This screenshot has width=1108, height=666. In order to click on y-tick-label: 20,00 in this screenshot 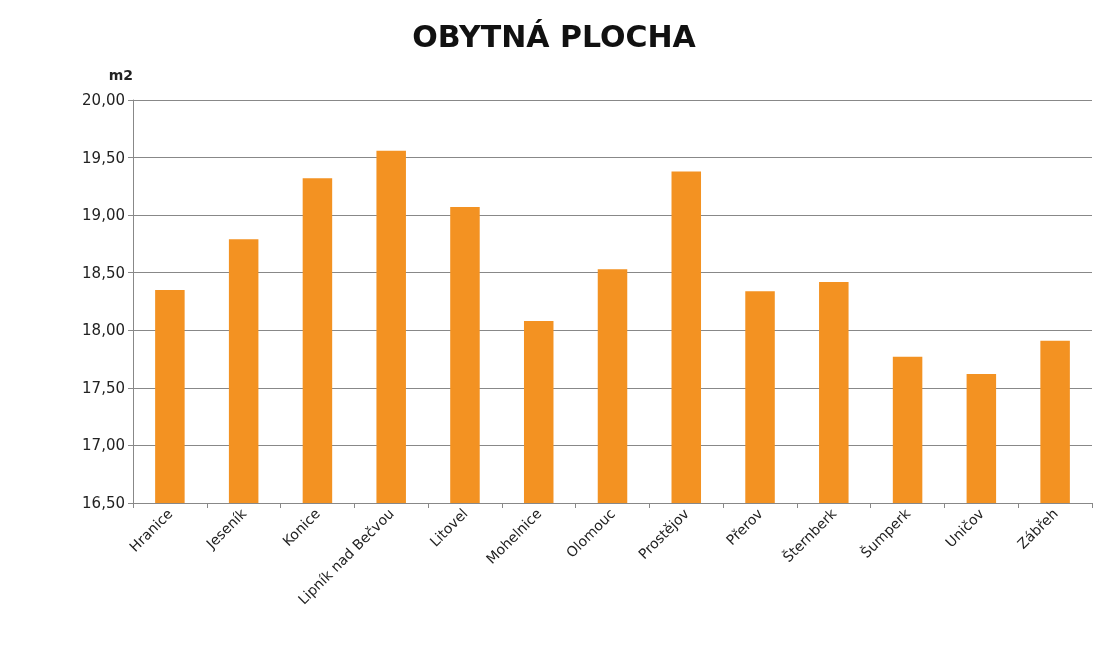, I will do `click(103, 100)`.